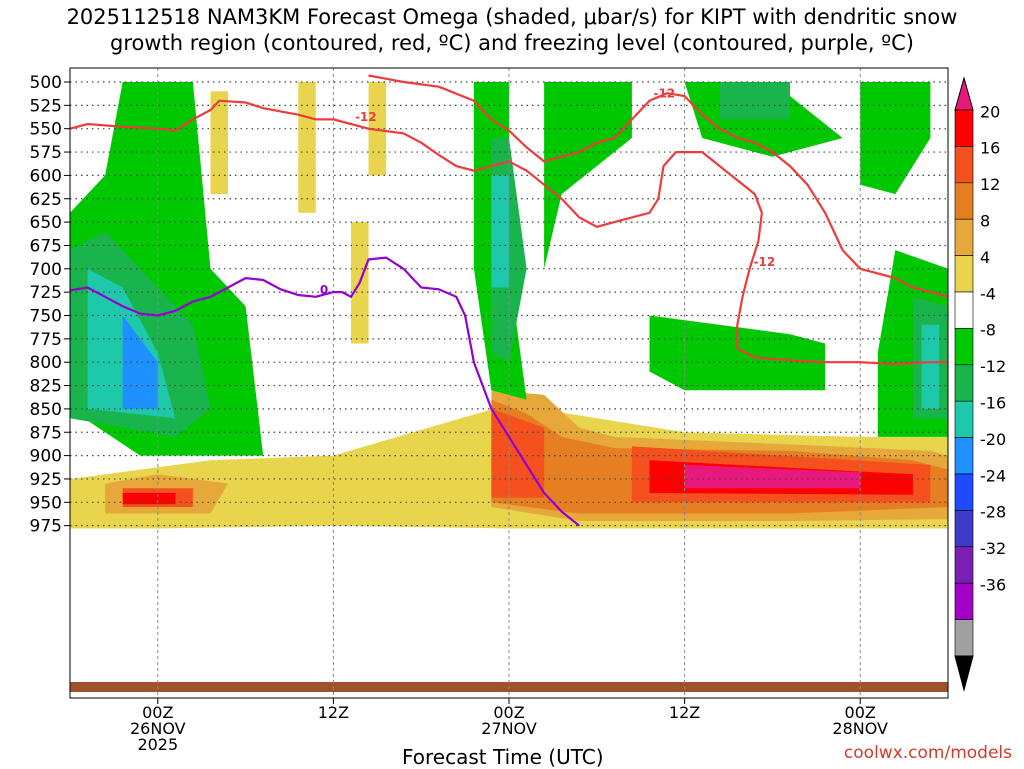 The image size is (1024, 769). What do you see at coordinates (46, 293) in the screenshot?
I see `y-tick-label-725: 725` at bounding box center [46, 293].